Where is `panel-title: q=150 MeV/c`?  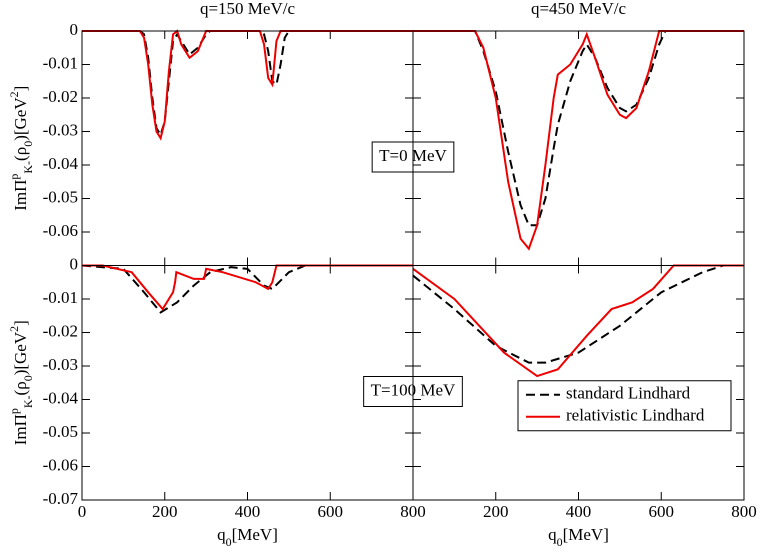 panel-title: q=150 MeV/c is located at coordinates (247, 9).